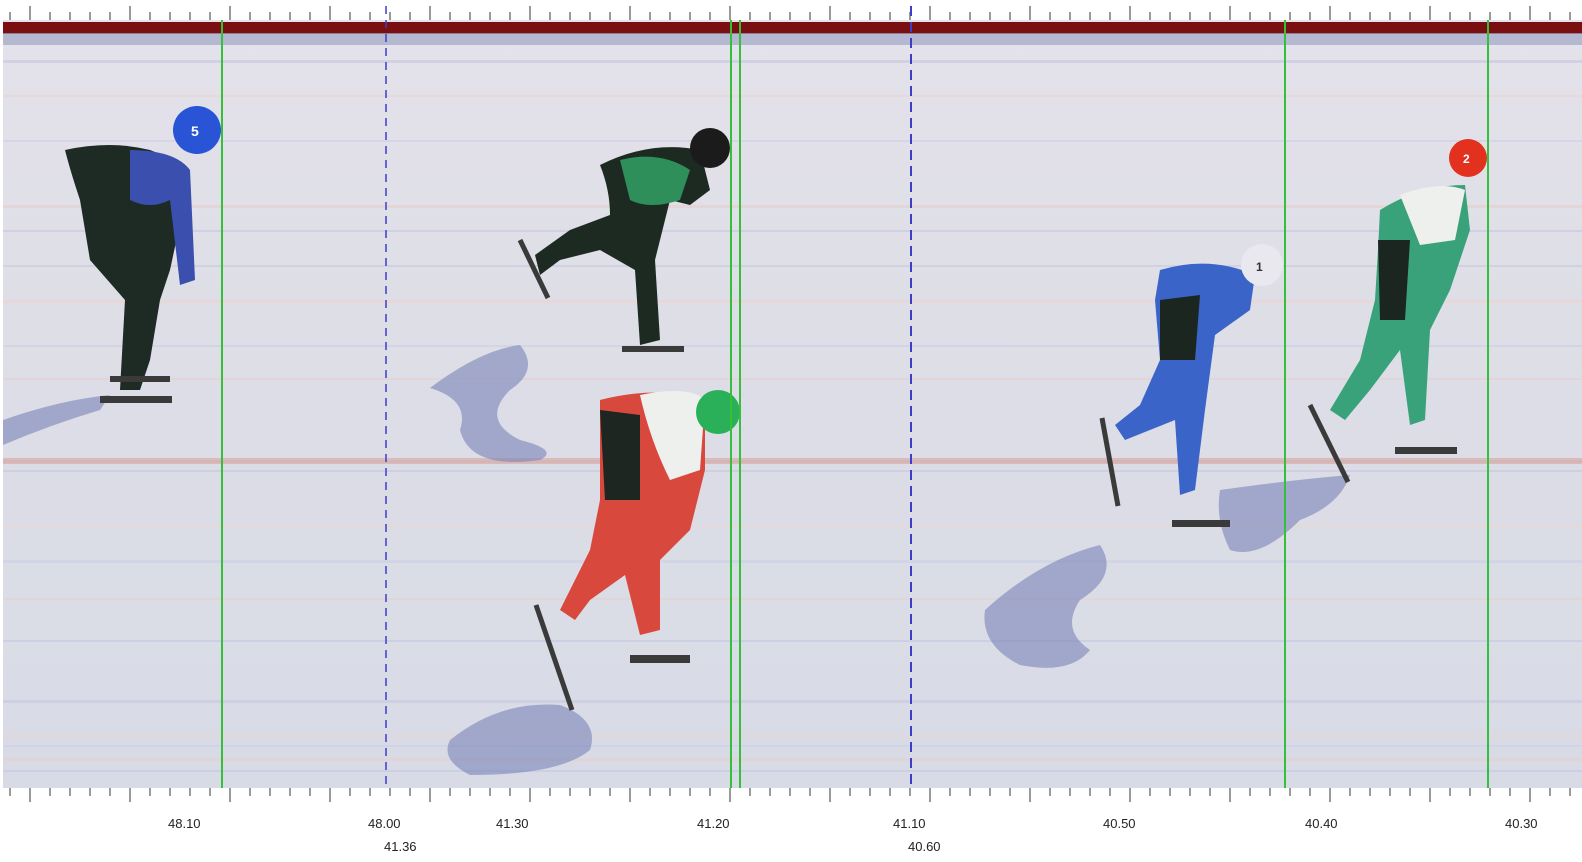 This screenshot has width=1582, height=862. I want to click on skater-lane-5: 5, so click(143, 254).